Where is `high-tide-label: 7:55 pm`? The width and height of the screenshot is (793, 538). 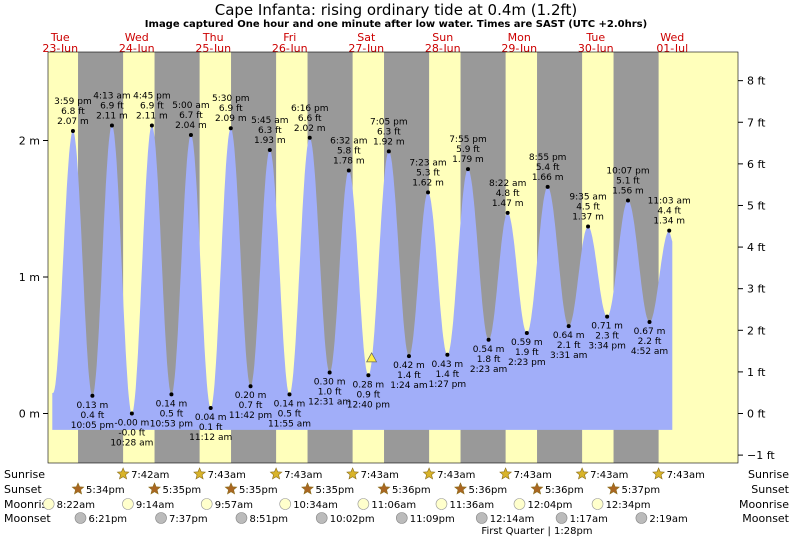
high-tide-label: 7:55 pm is located at coordinates (468, 140).